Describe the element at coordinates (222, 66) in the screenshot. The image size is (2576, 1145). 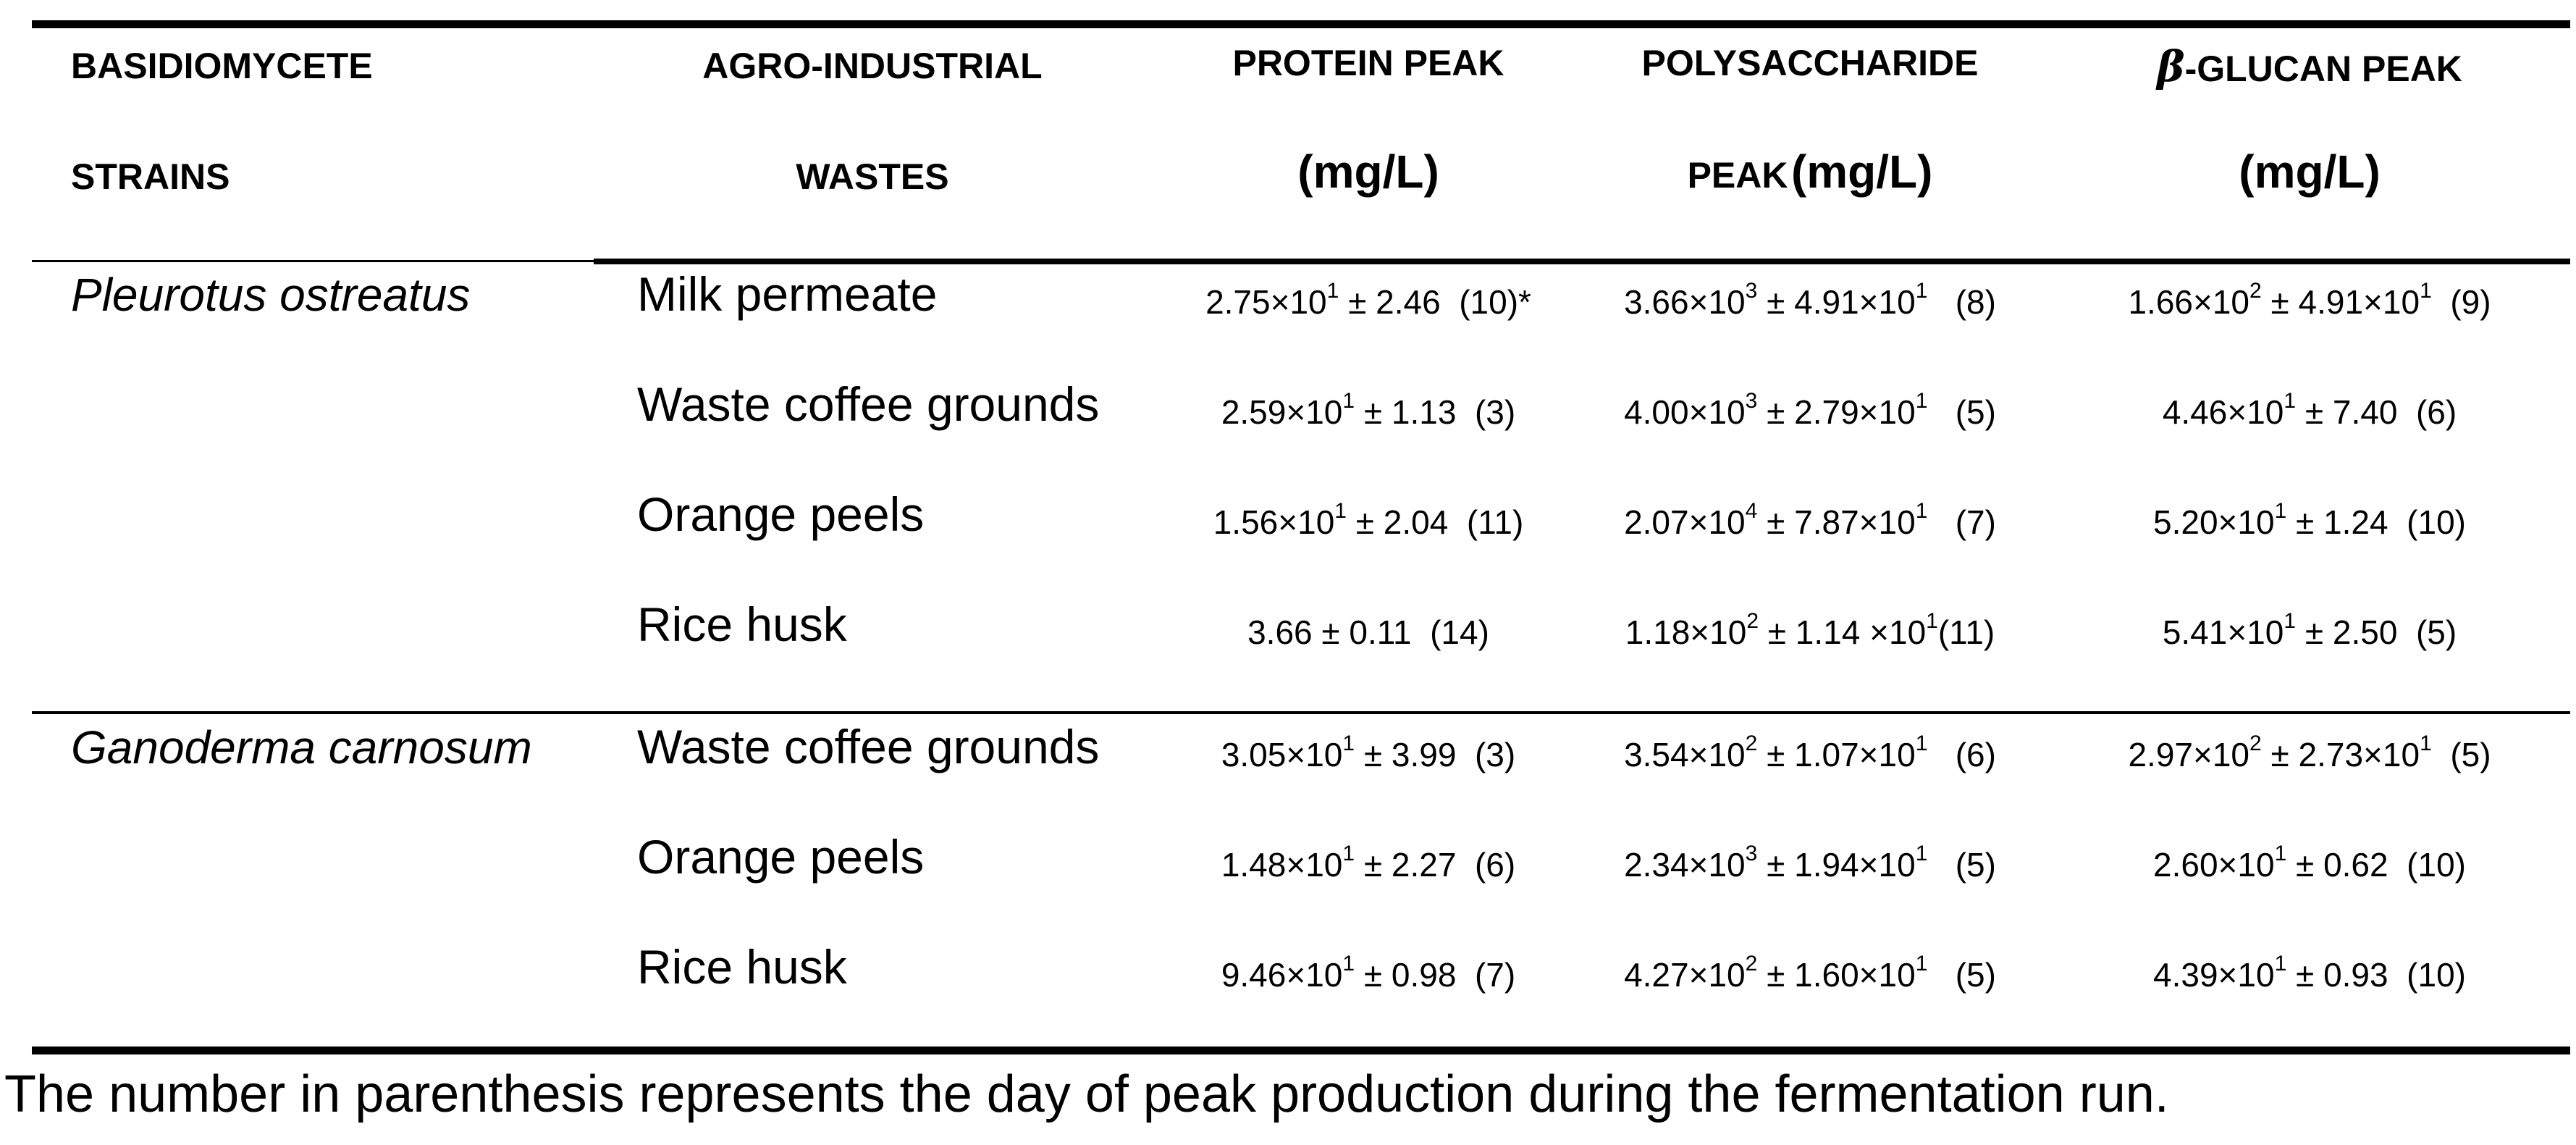
I see `header-strains: Basidiomycete` at that location.